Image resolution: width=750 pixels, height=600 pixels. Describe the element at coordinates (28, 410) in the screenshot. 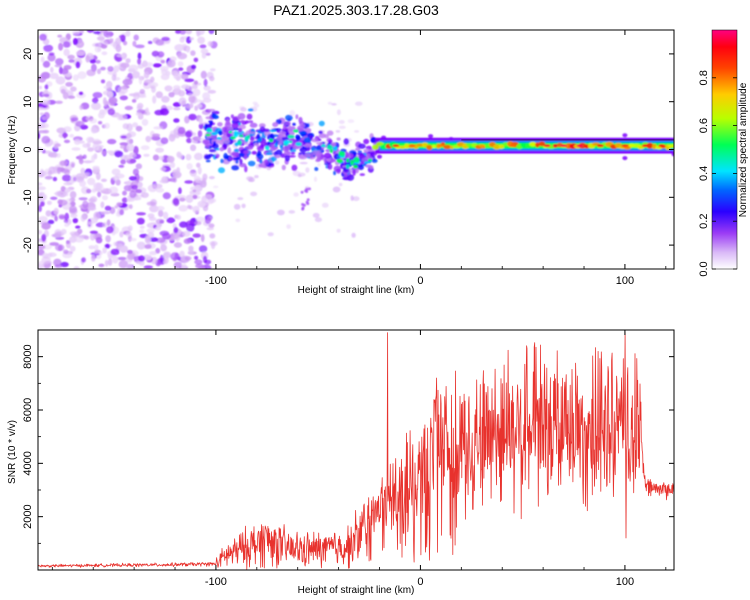

I see `snr-y-tick-label: 6000` at that location.